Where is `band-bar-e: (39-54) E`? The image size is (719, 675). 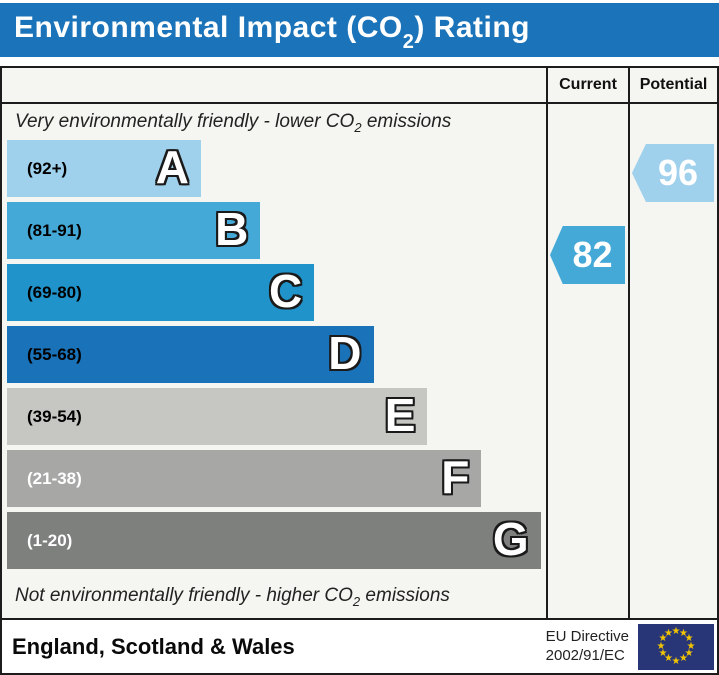 band-bar-e: (39-54) E is located at coordinates (217, 416).